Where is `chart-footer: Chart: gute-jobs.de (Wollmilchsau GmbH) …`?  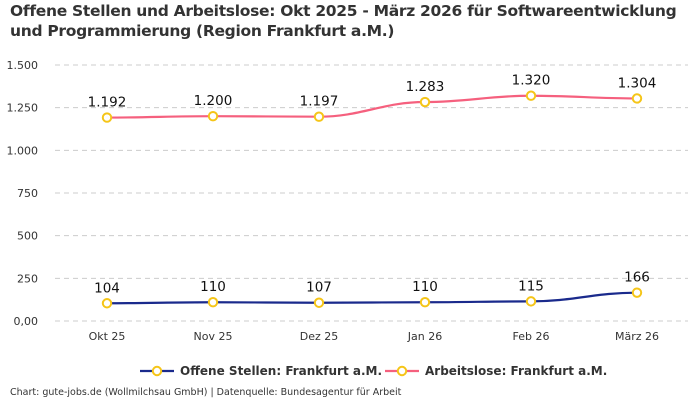 chart-footer: Chart: gute-jobs.de (Wollmilchsau GmbH) … is located at coordinates (206, 392).